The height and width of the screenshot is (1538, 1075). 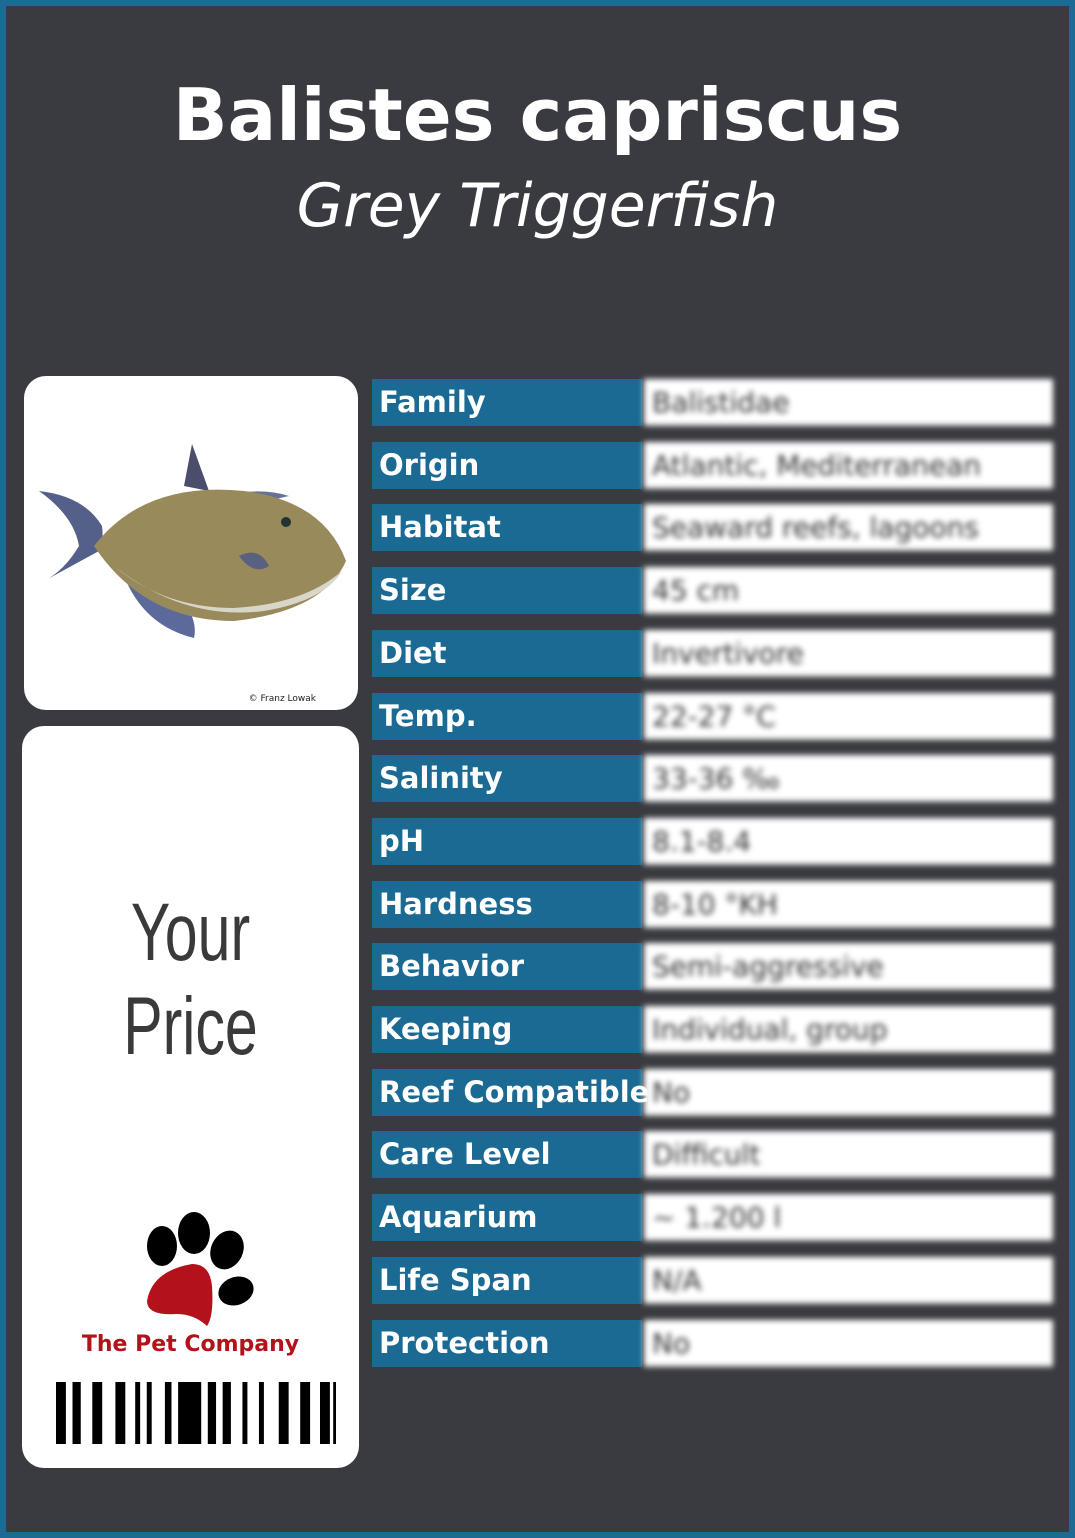 I want to click on spec-value: 8-10 °KH, so click(x=848, y=904).